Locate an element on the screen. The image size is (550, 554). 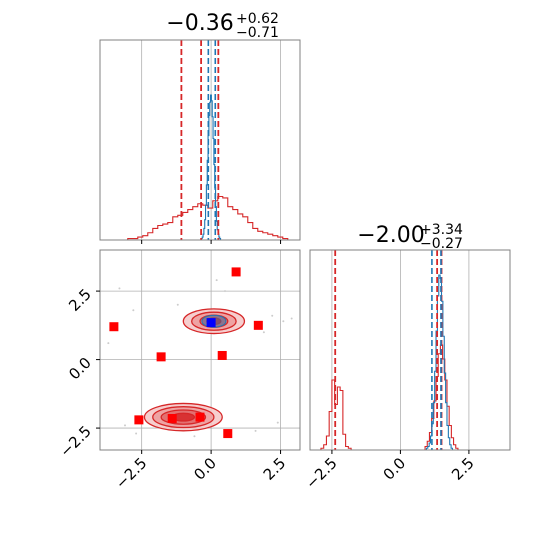
joint-y-tick-label: 0.0 is located at coordinates (80, 369).